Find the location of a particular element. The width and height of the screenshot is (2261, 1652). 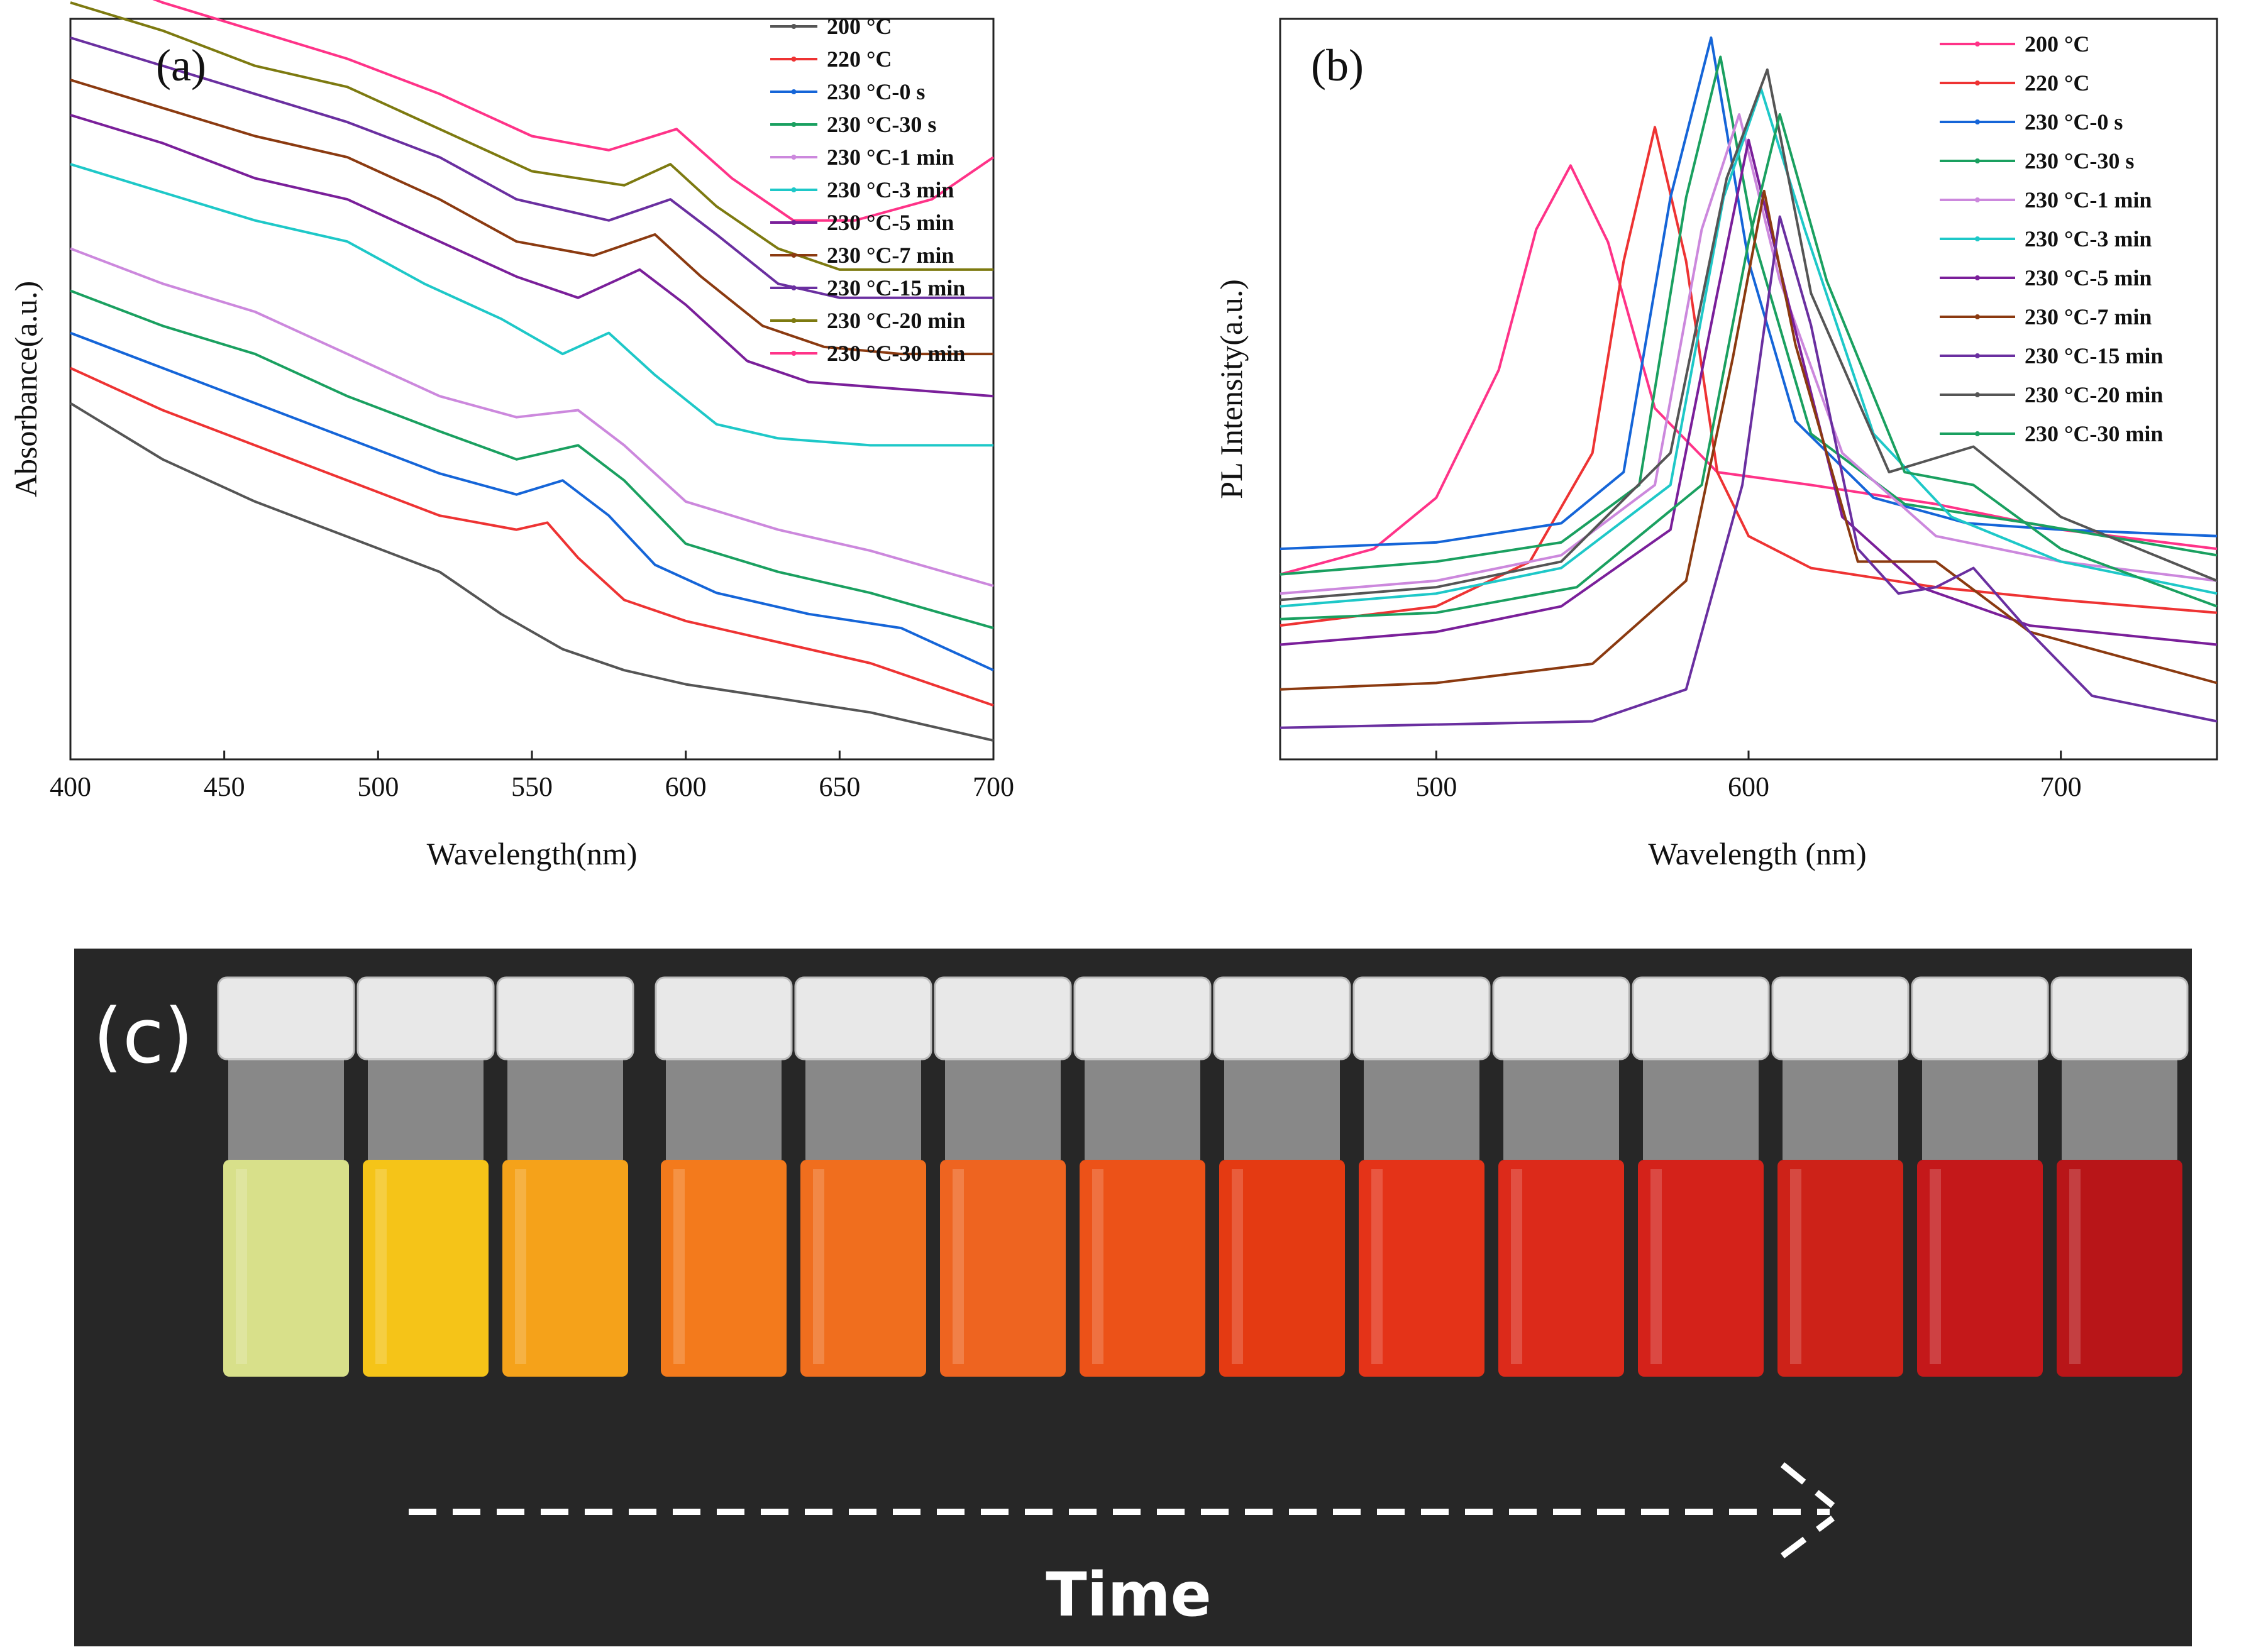

panel-a-legend-label-230-c-0-s: 230 °C-0 s is located at coordinates (876, 91).